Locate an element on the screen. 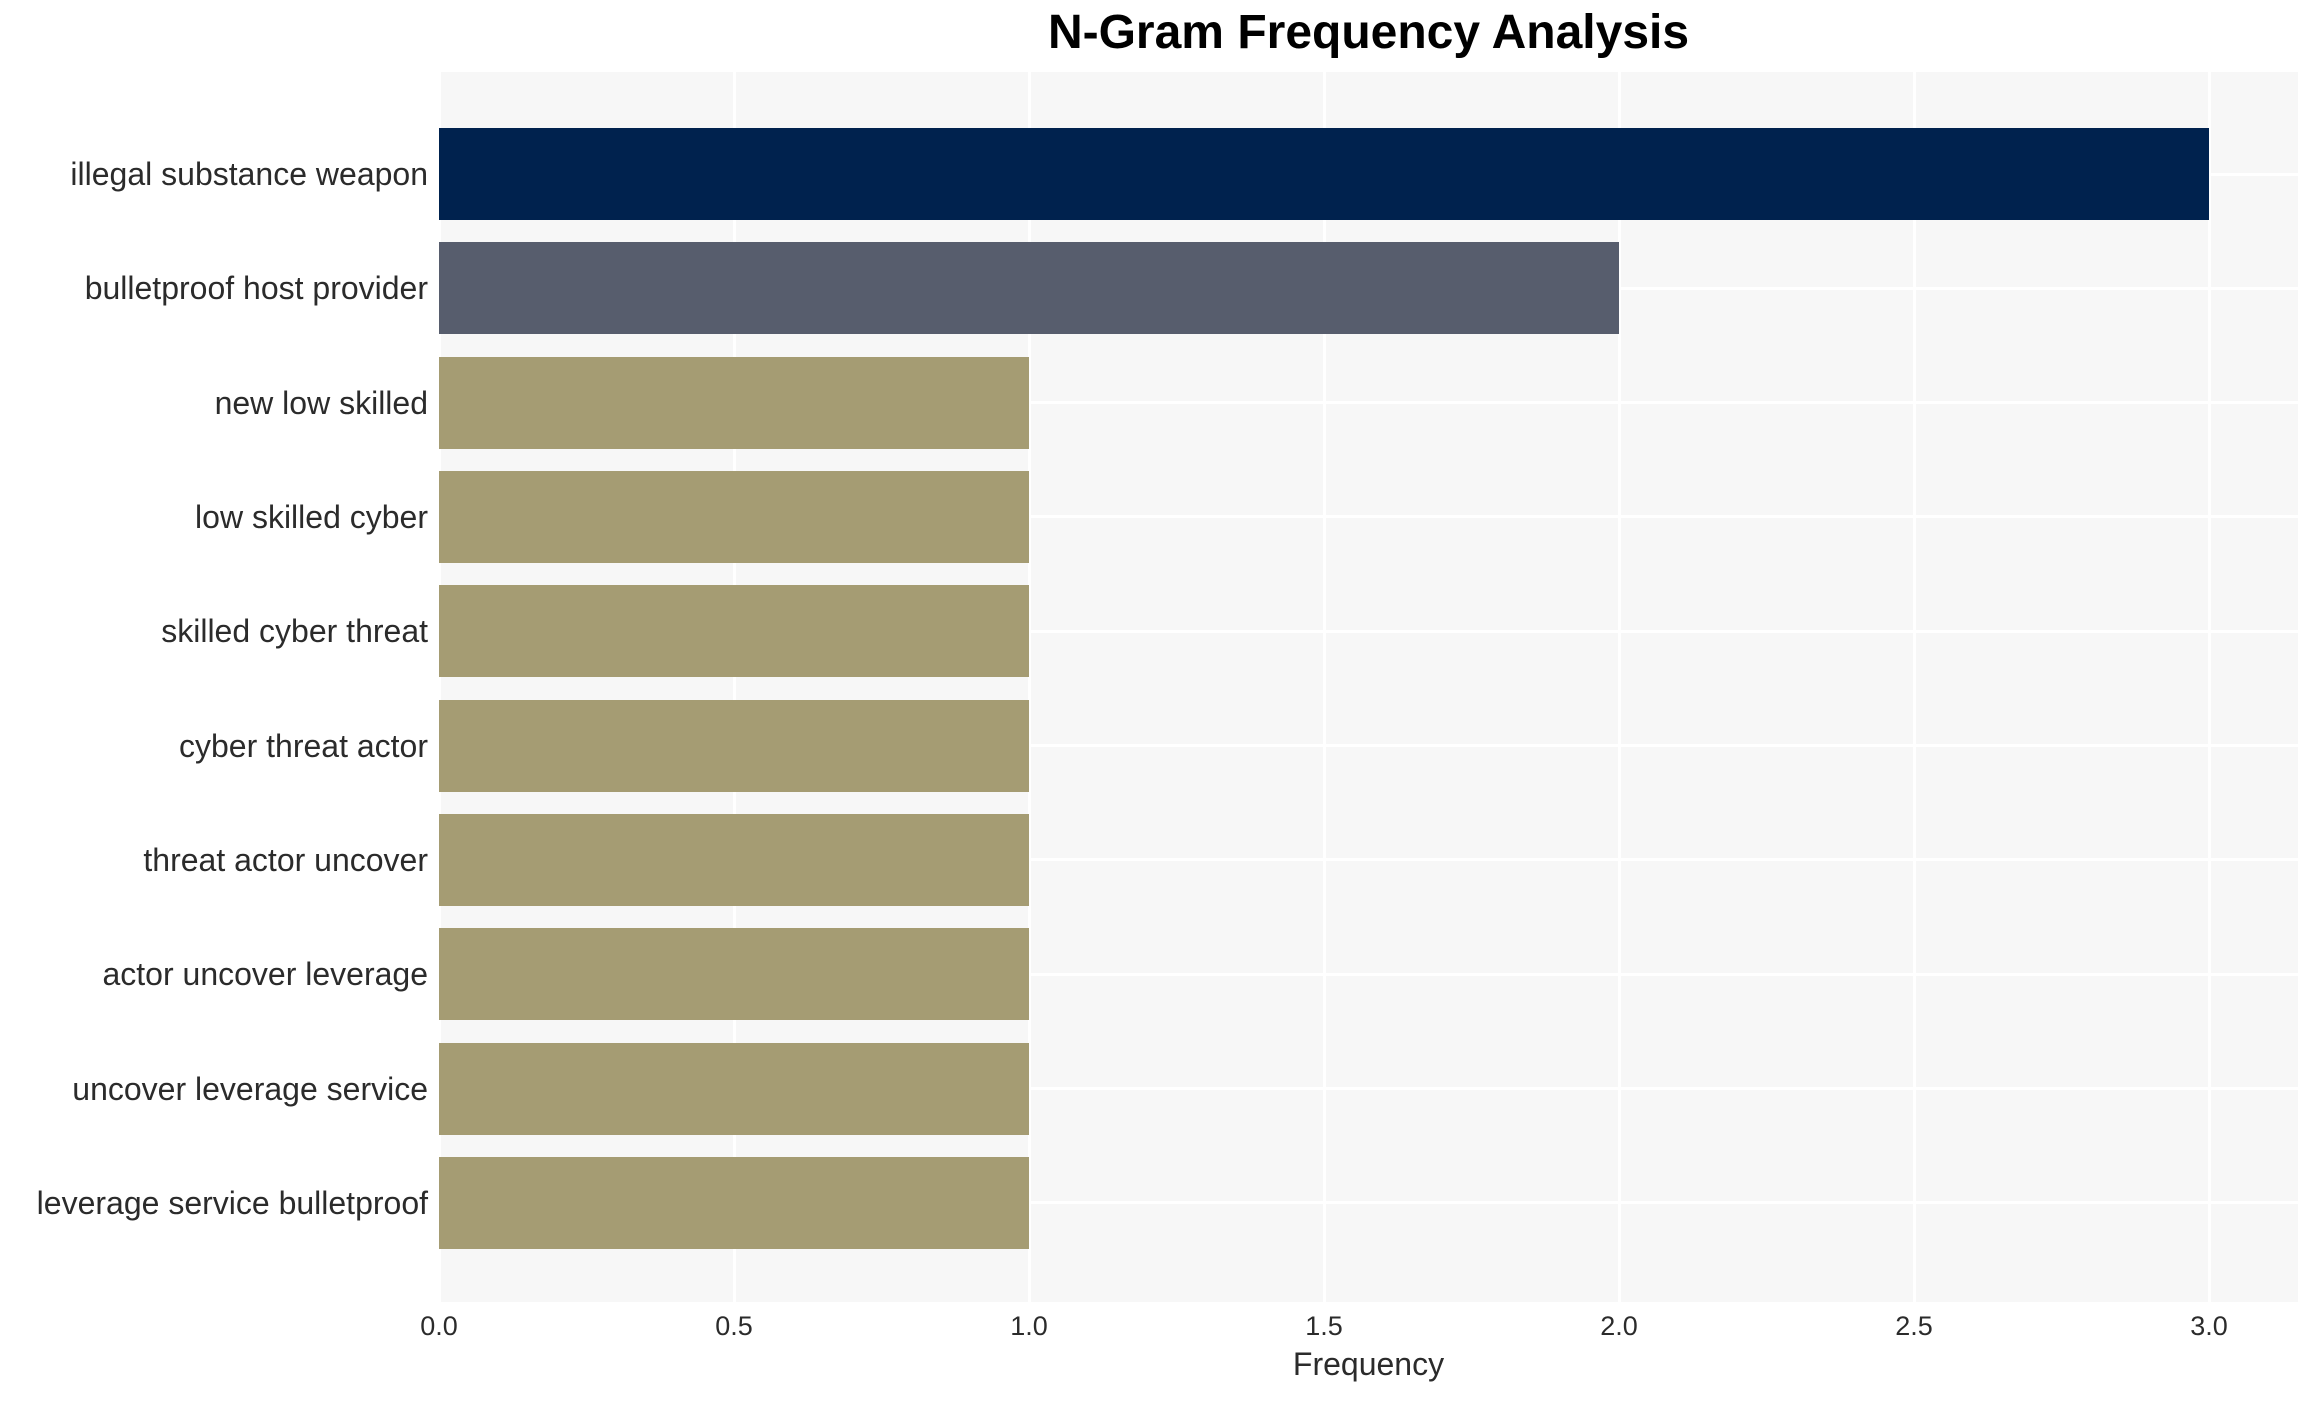 This screenshot has width=2317, height=1402. x-tick-label: 0.0 is located at coordinates (439, 1326).